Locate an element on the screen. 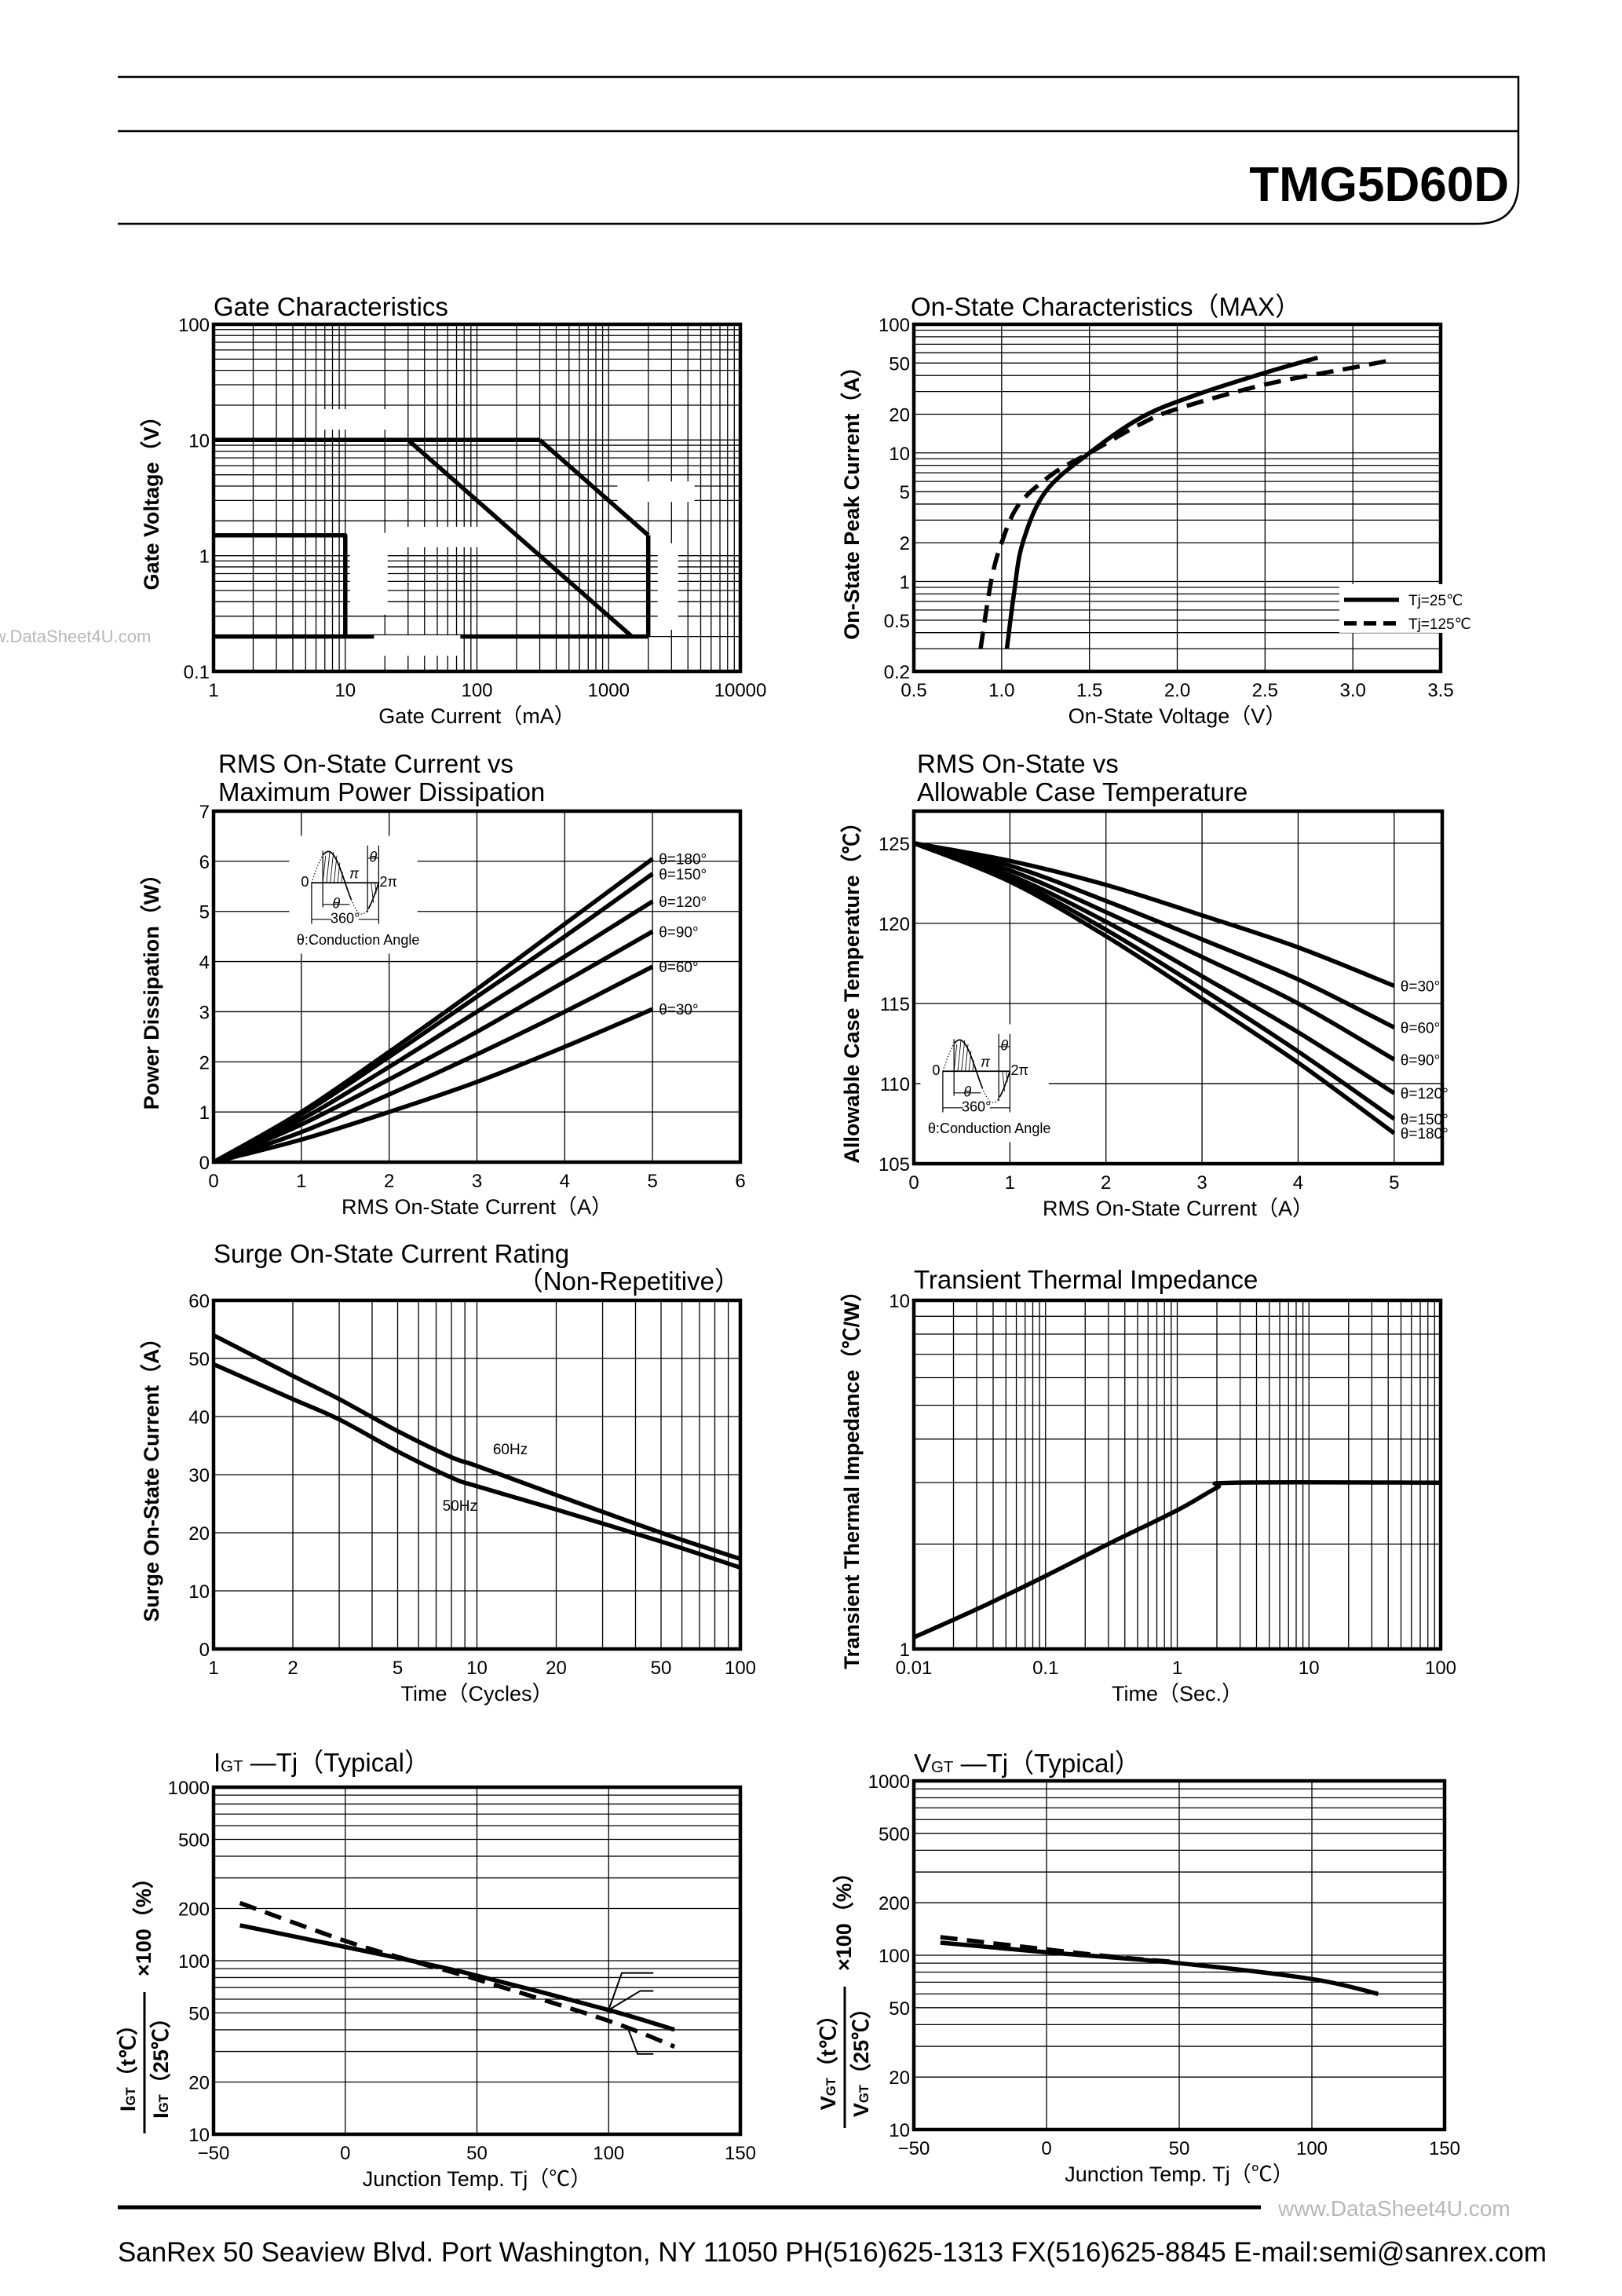 This screenshot has height=2296, width=1622. y-tick-label: 120 is located at coordinates (894, 924).